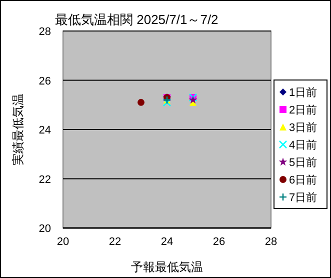 This screenshot has height=278, width=331. What do you see at coordinates (44, 130) in the screenshot?
I see `y-tick-label: 24` at bounding box center [44, 130].